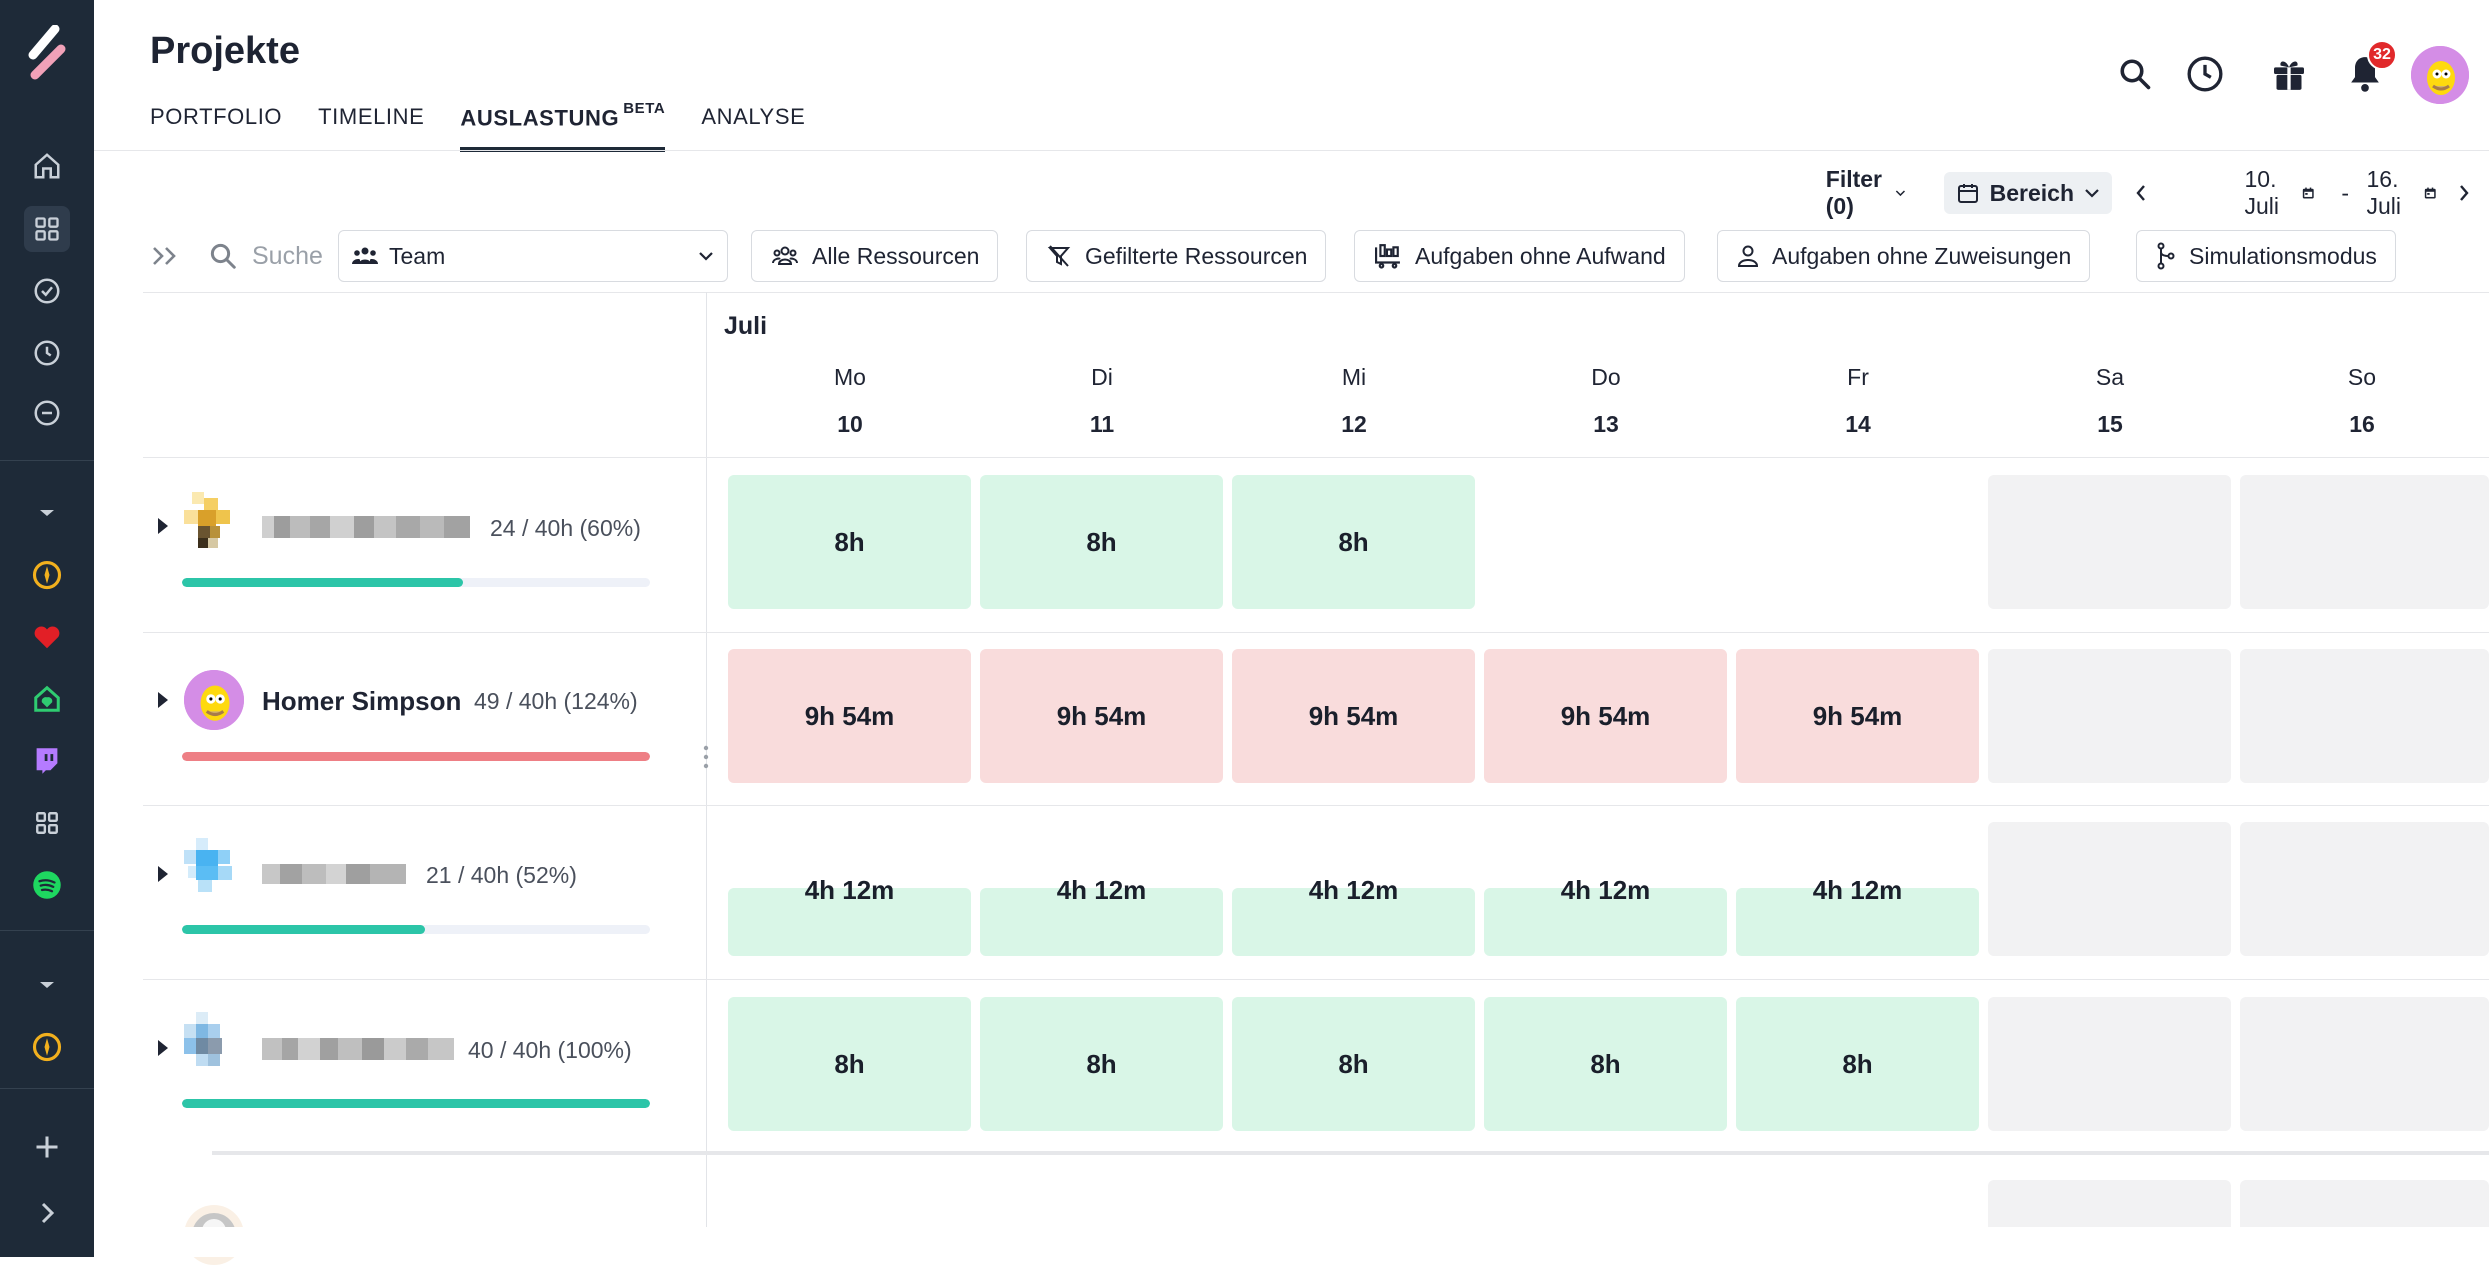  Describe the element at coordinates (215, 869) in the screenshot. I see `avatar` at that location.